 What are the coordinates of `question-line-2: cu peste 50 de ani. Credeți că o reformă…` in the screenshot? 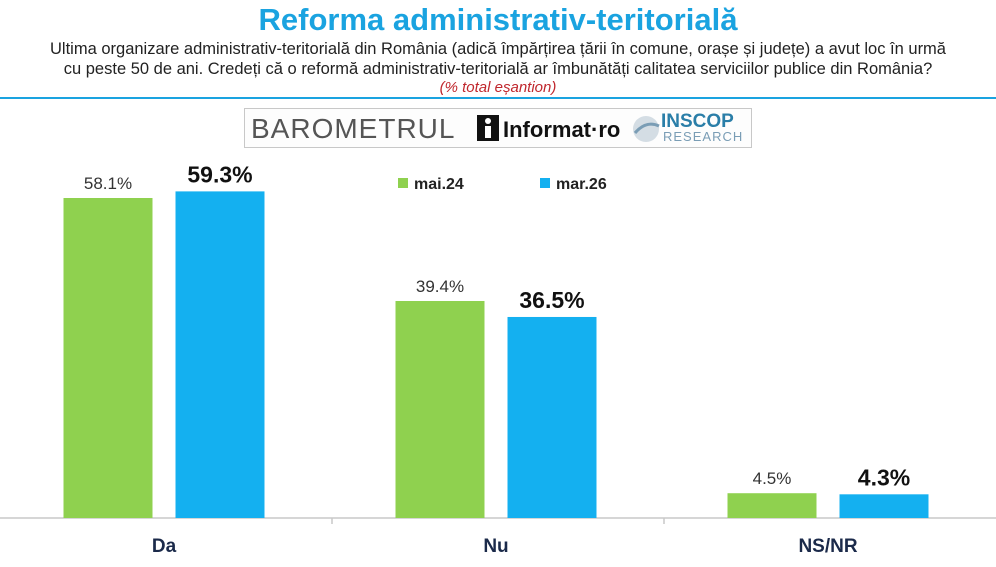 It's located at (498, 69).